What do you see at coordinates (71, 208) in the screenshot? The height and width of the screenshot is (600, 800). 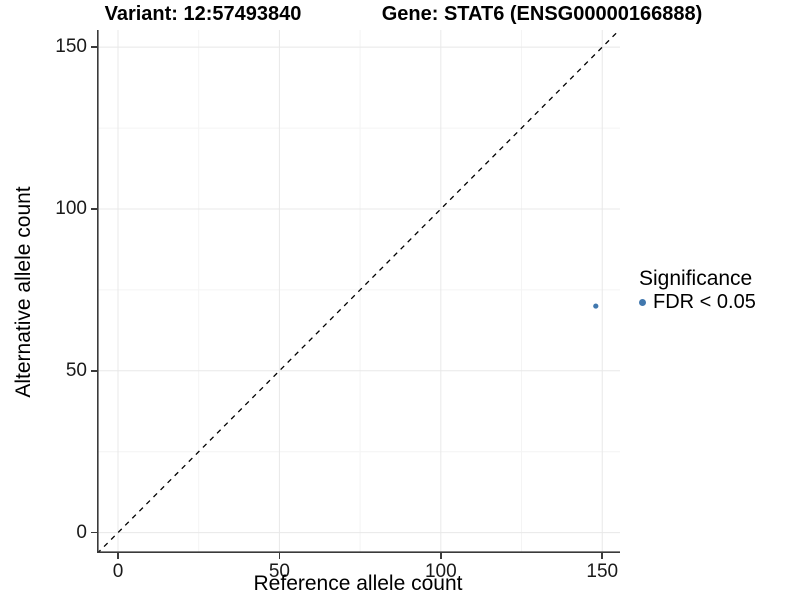 I see `y-tick-label: 100` at bounding box center [71, 208].